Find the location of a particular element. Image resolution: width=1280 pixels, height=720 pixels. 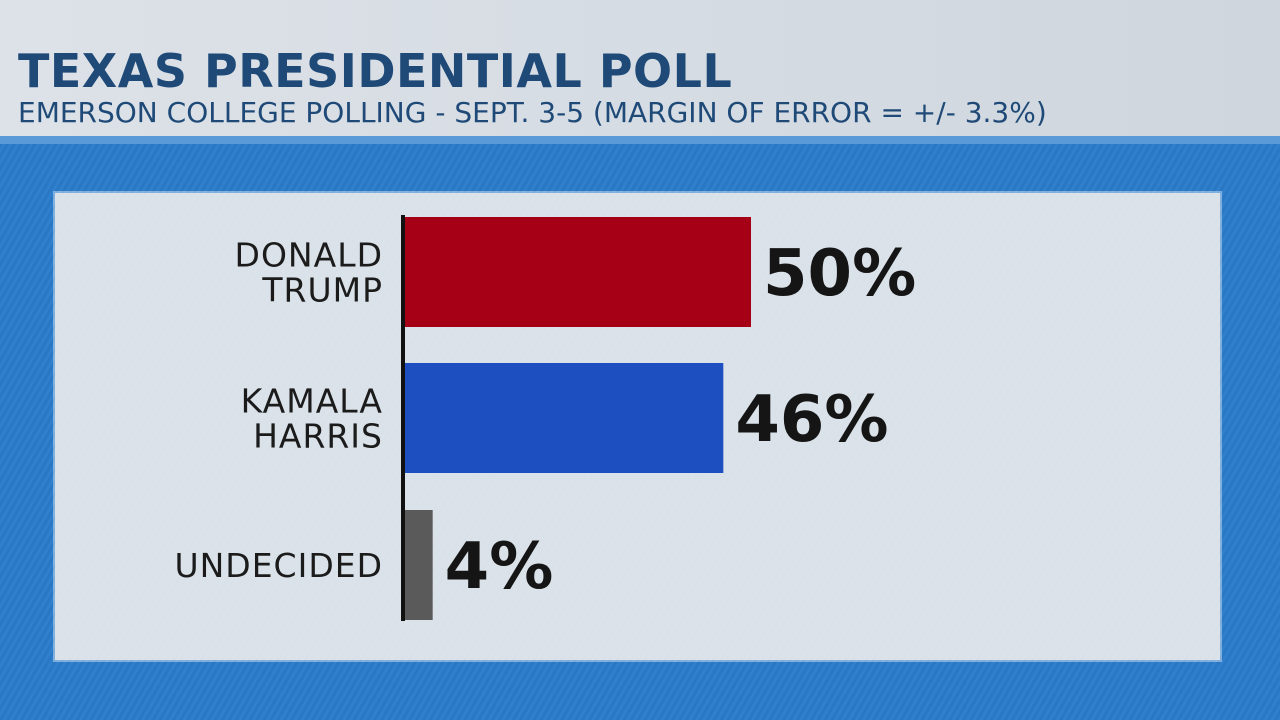

data-label-0: 50% is located at coordinates (839, 274).